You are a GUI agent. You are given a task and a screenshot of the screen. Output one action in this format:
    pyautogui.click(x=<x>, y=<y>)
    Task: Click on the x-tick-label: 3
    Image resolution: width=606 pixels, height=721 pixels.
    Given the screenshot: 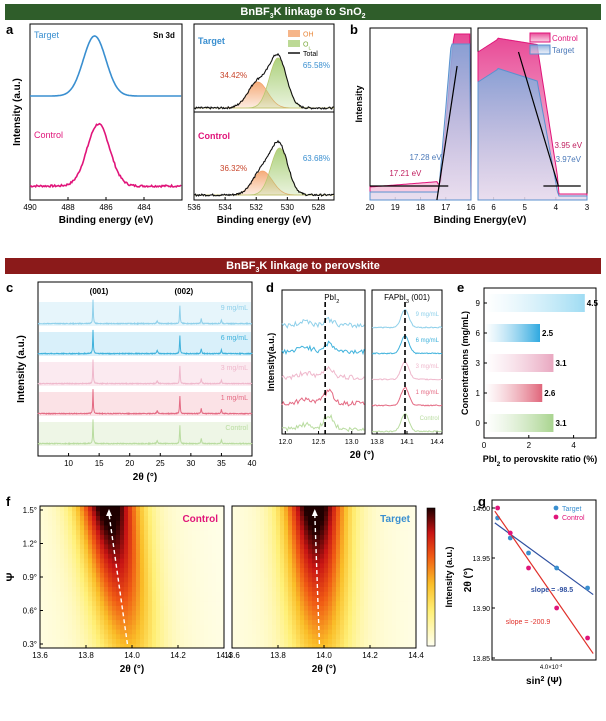 What is the action you would take?
    pyautogui.click(x=587, y=207)
    